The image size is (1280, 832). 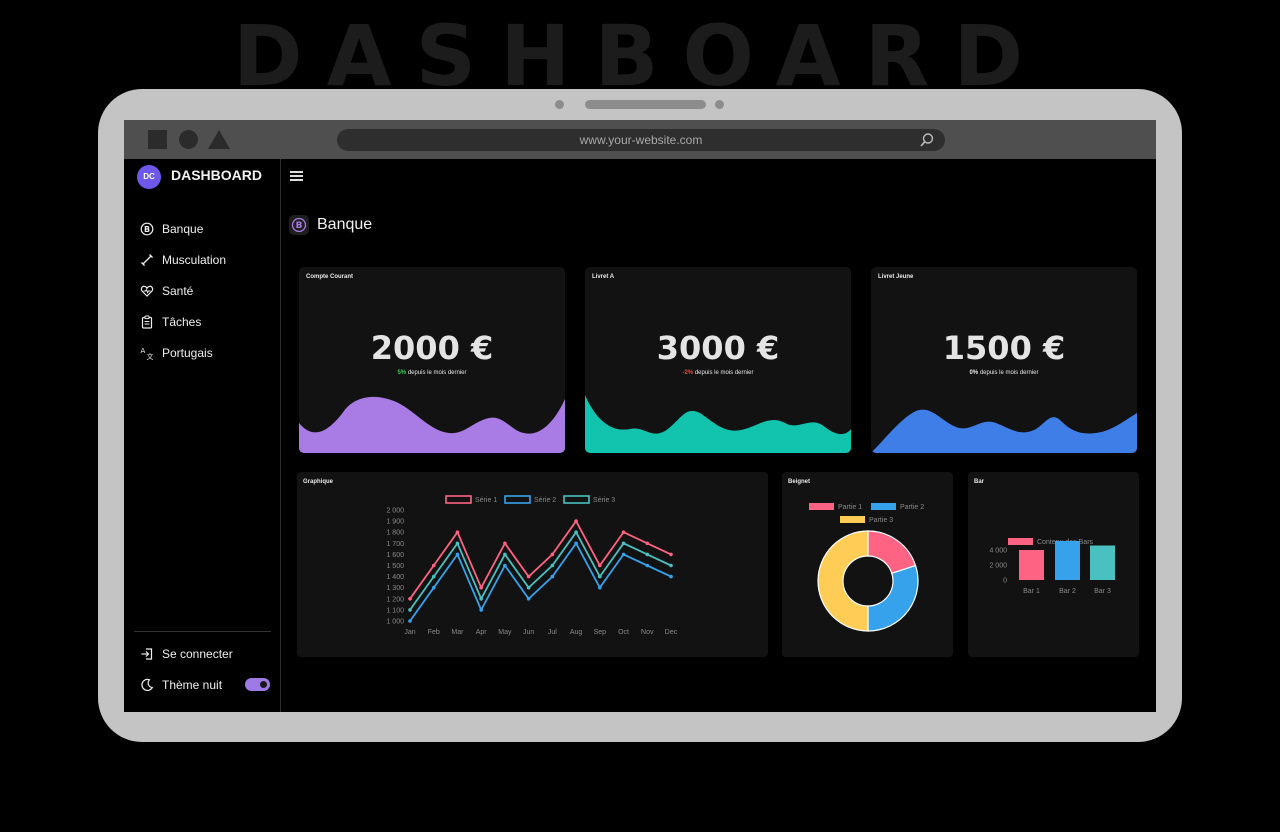 I want to click on y-tick-label: 0, so click(x=1005, y=581).